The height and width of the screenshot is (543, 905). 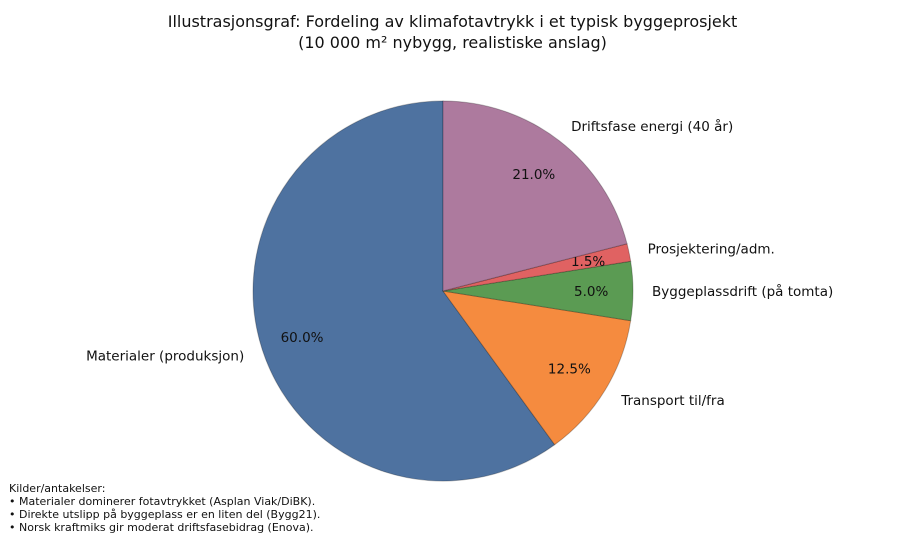 What do you see at coordinates (165, 357) in the screenshot?
I see `slice-label: Materialer (produksjon)` at bounding box center [165, 357].